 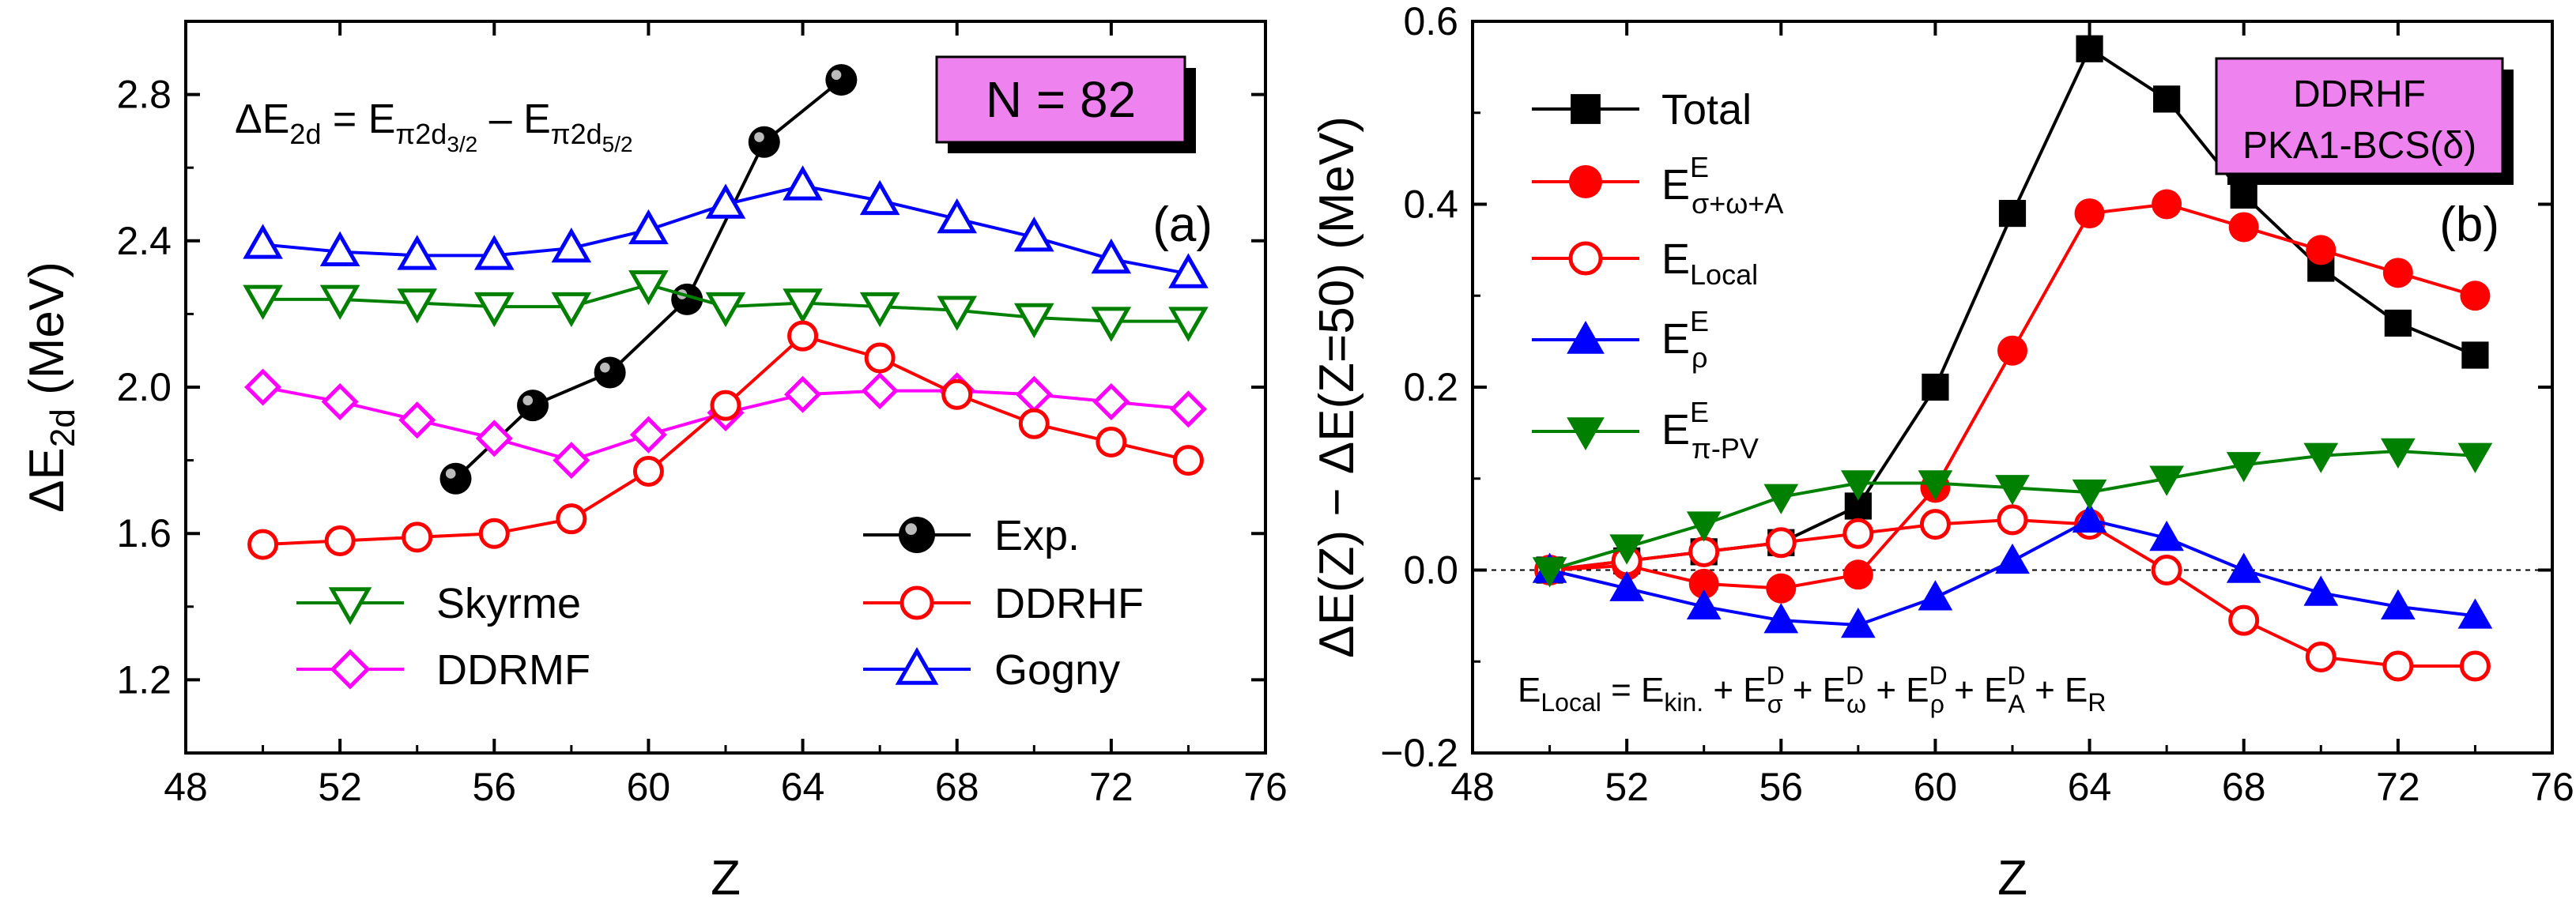 What do you see at coordinates (2244, 787) in the screenshot?
I see `x-tick-label: 68` at bounding box center [2244, 787].